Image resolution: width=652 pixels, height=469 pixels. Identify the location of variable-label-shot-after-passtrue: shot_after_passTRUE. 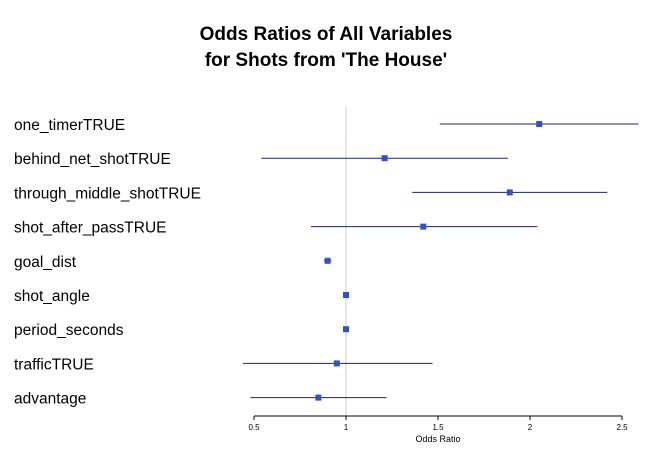
(90, 228).